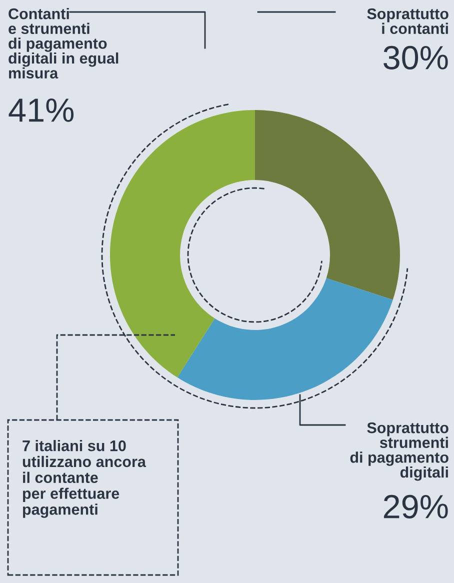 The image size is (454, 583). I want to click on data-label: 41%, so click(41, 110).